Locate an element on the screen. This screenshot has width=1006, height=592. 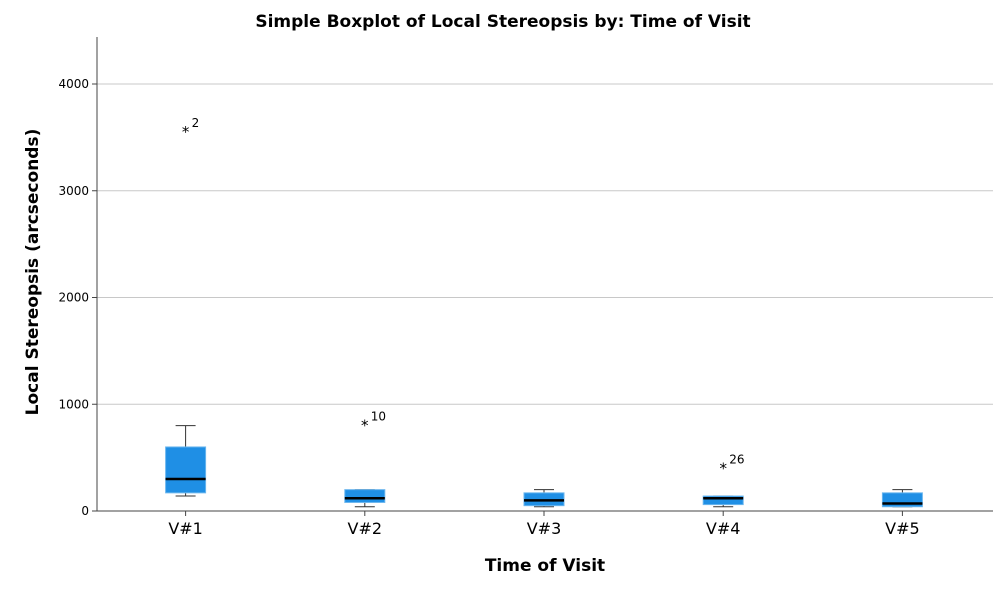
x-tick-label: V#5 is located at coordinates (902, 528).